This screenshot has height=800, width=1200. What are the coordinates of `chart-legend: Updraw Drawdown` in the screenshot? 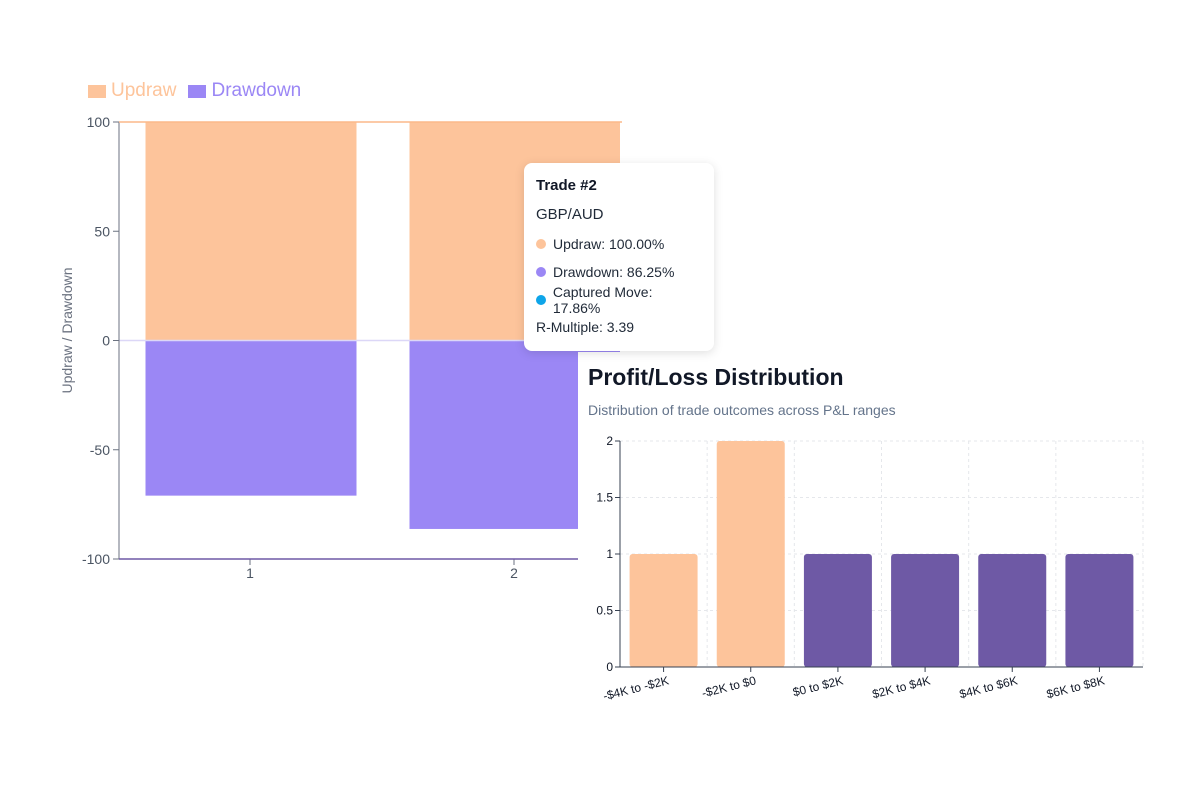 It's located at (200, 91).